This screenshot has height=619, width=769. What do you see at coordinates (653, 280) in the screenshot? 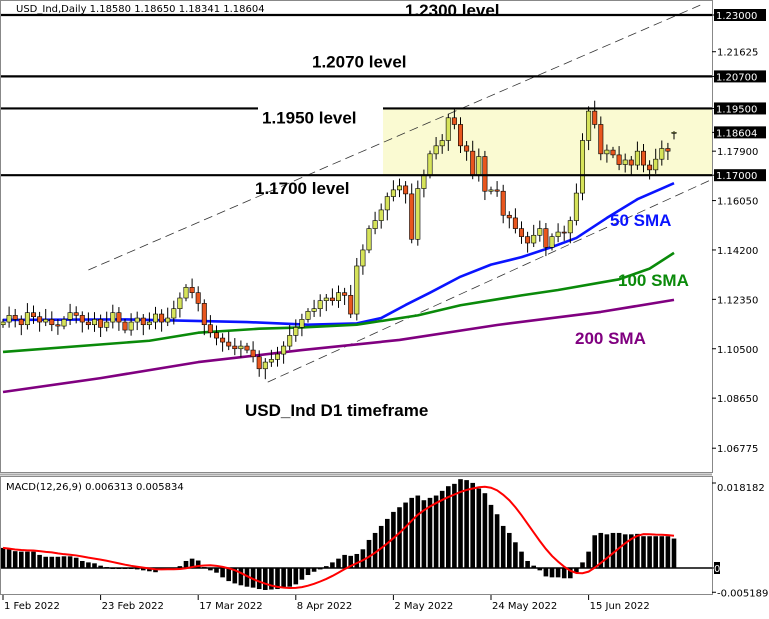
I see `sma100-label: 100 SMA` at bounding box center [653, 280].